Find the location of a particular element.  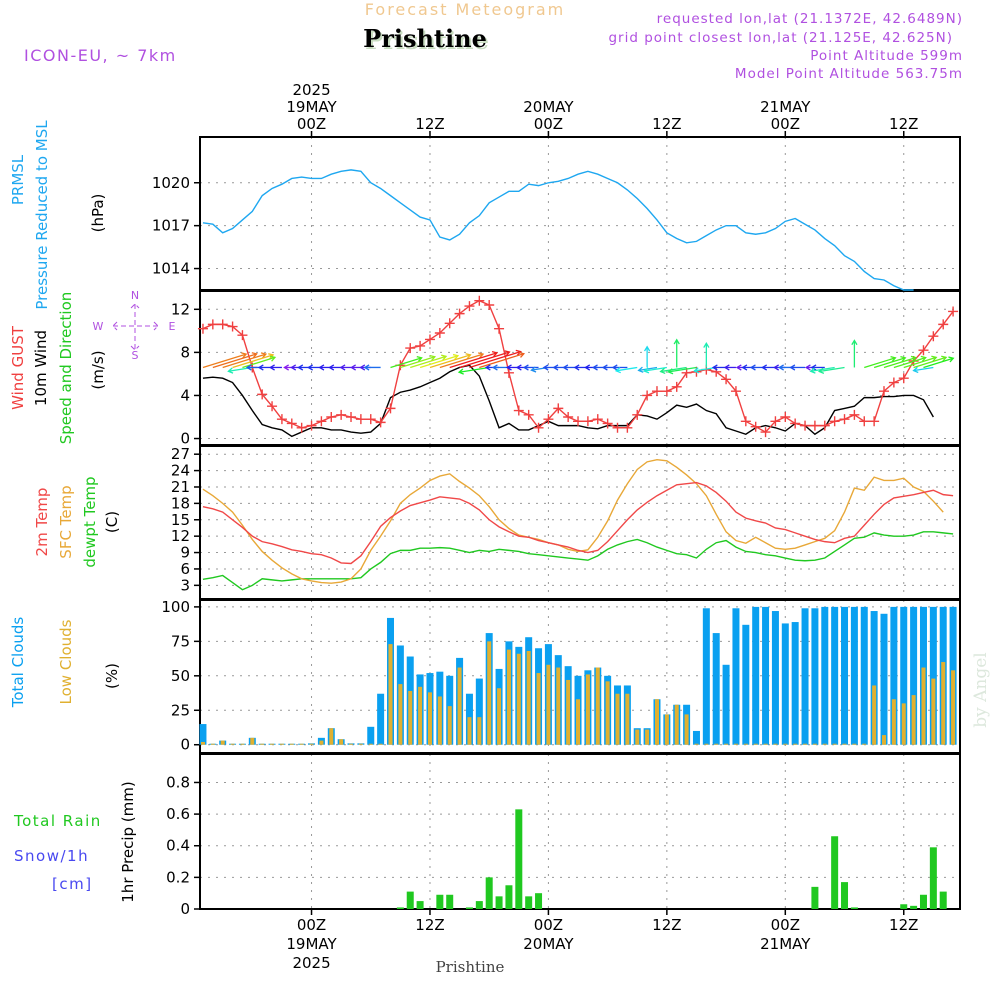

point-altitude: Point Altitude 599m is located at coordinates (886, 56).